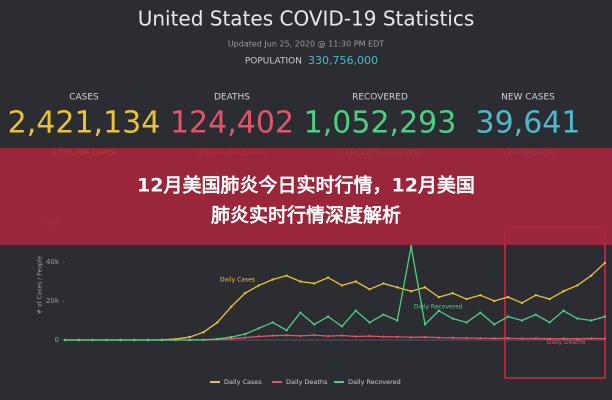  Describe the element at coordinates (232, 123) in the screenshot. I see `stat-value: 124,402` at that location.